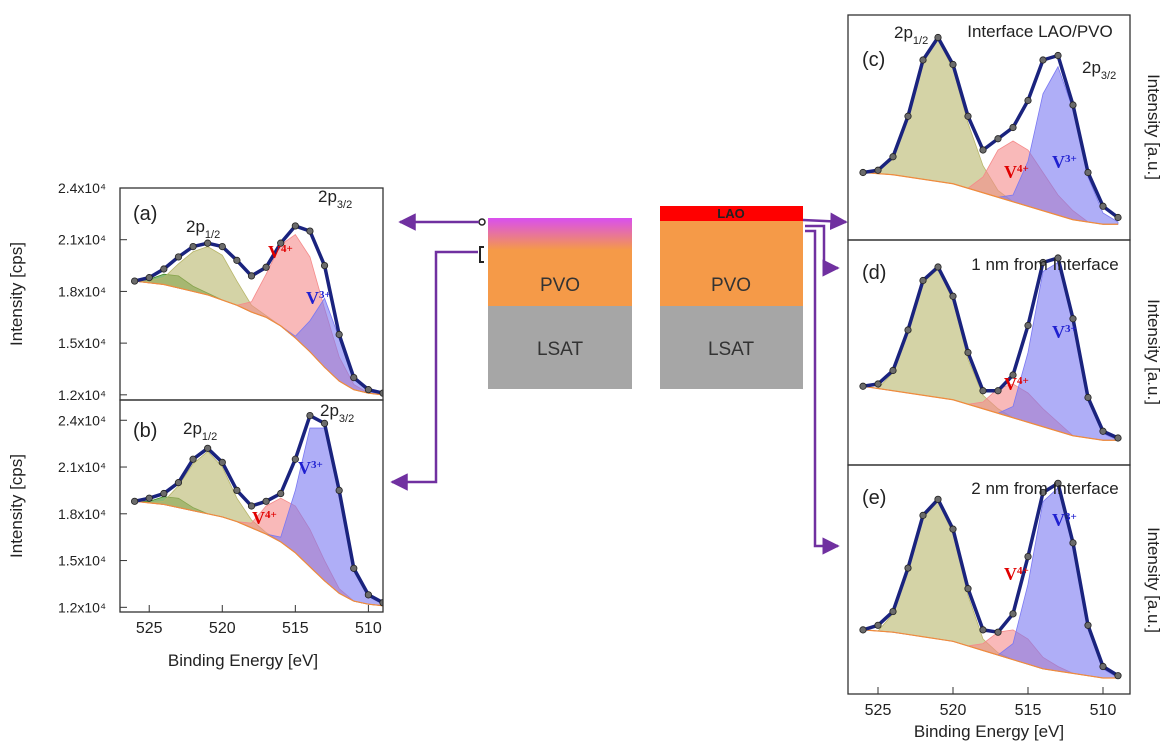 The height and width of the screenshot is (743, 1163). What do you see at coordinates (145, 431) in the screenshot?
I see `annotation-text: (b)` at bounding box center [145, 431].